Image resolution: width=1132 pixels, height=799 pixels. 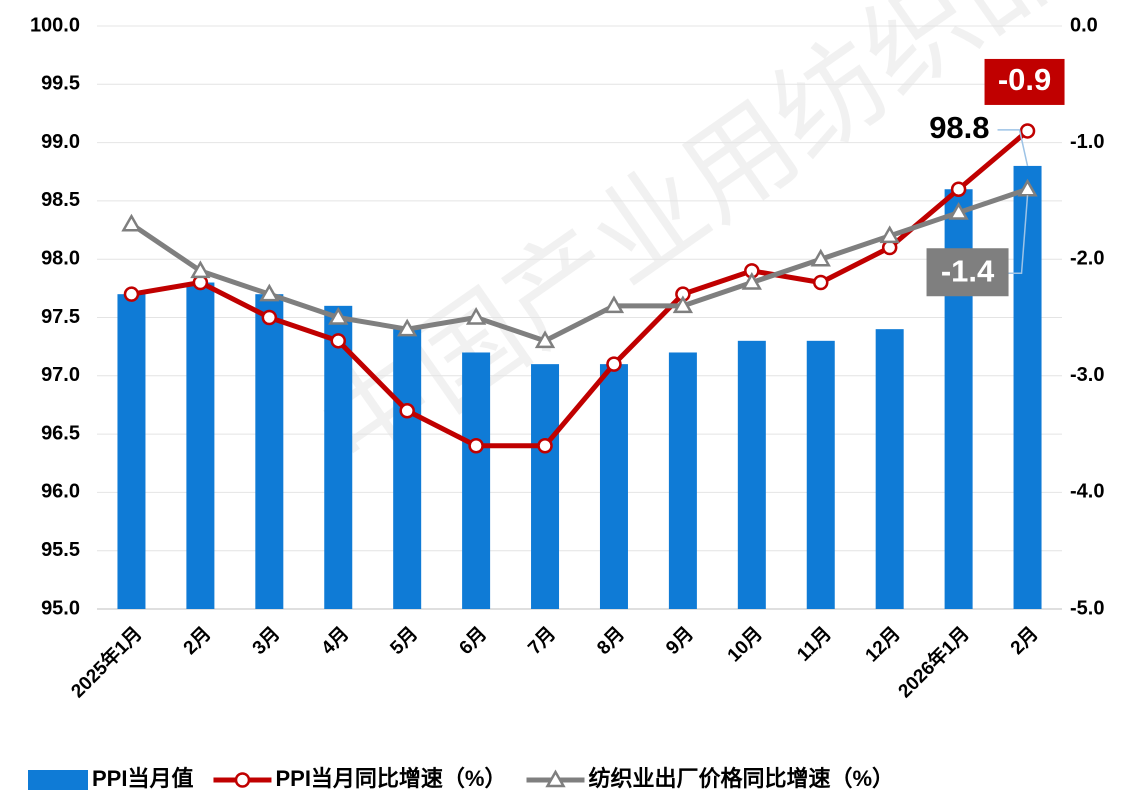 I want to click on y-tick-label: 98.0, so click(x=60, y=258).